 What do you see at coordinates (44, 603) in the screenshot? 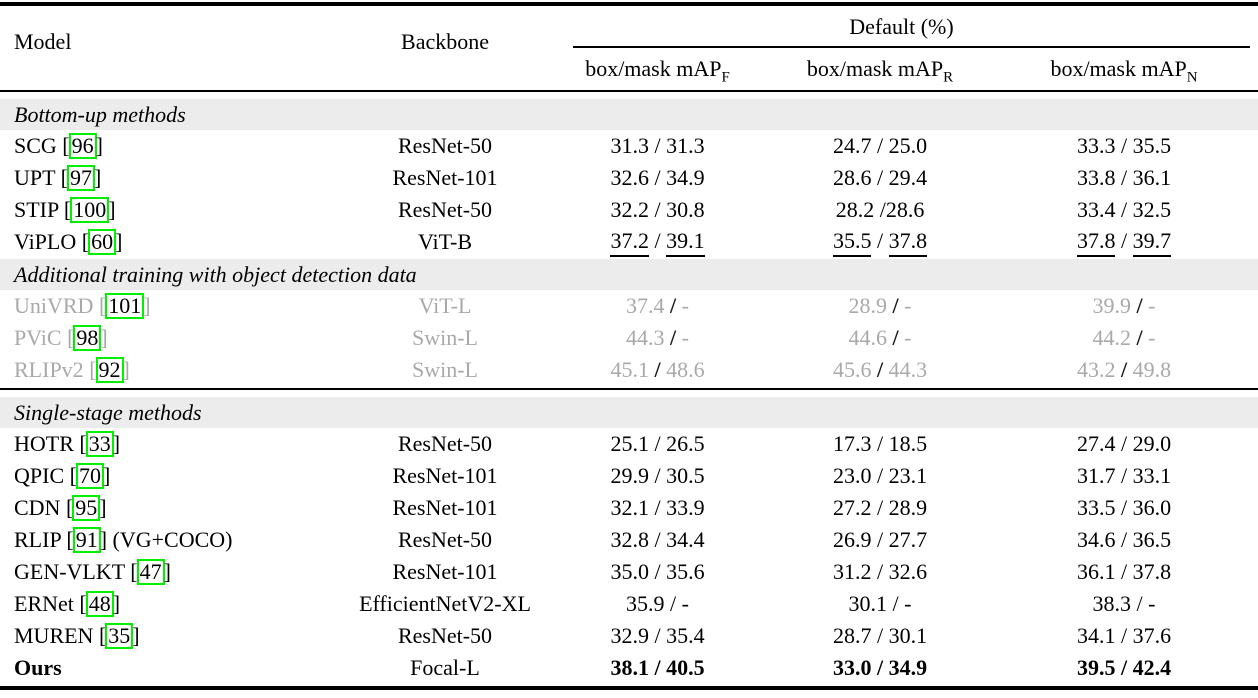
I see `model-name: ERNet` at bounding box center [44, 603].